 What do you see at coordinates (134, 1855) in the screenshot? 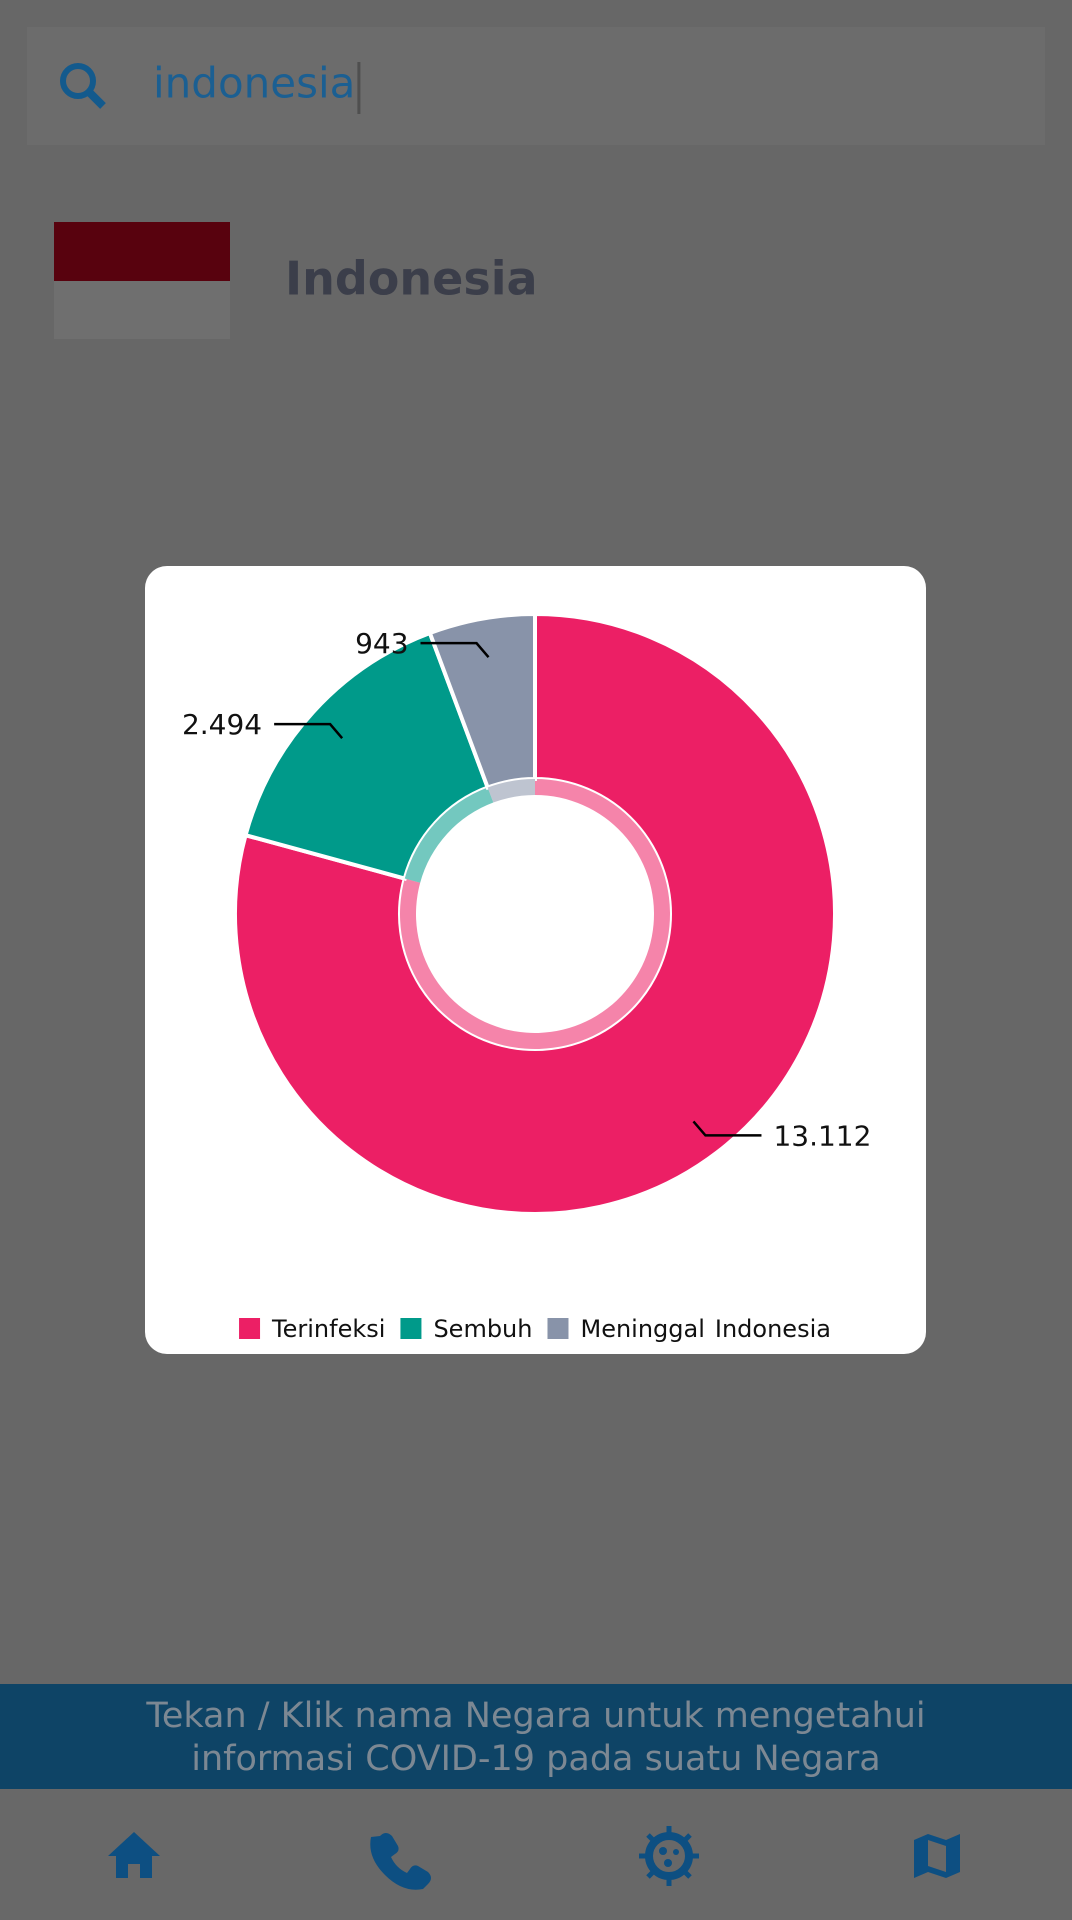
I see `home-icon` at bounding box center [134, 1855].